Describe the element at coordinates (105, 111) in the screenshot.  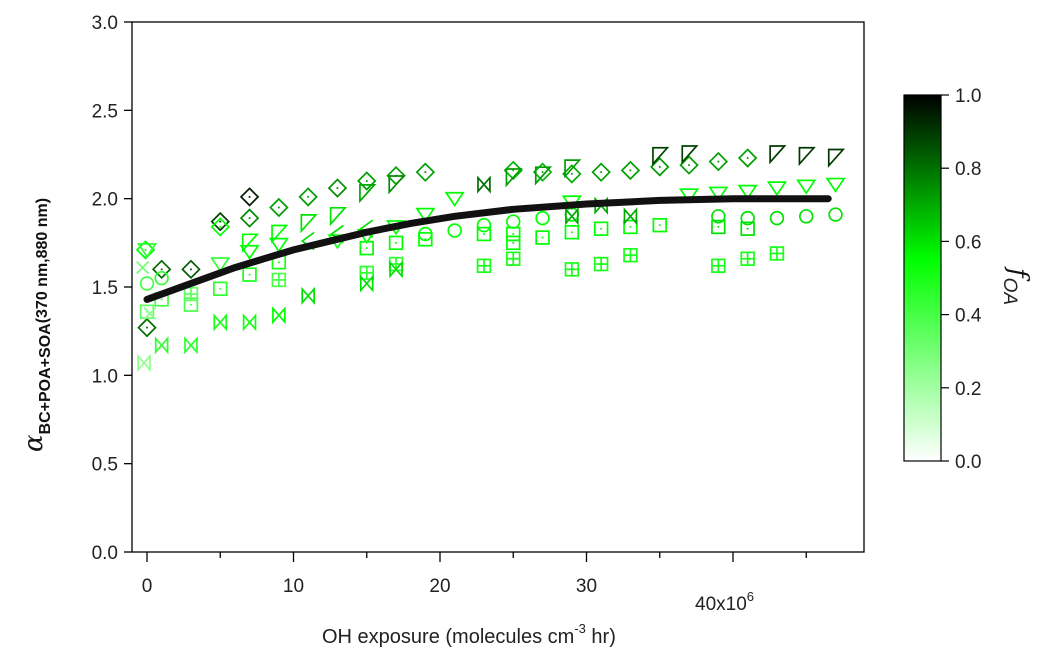
I see `y-tick-label: 2.5` at that location.